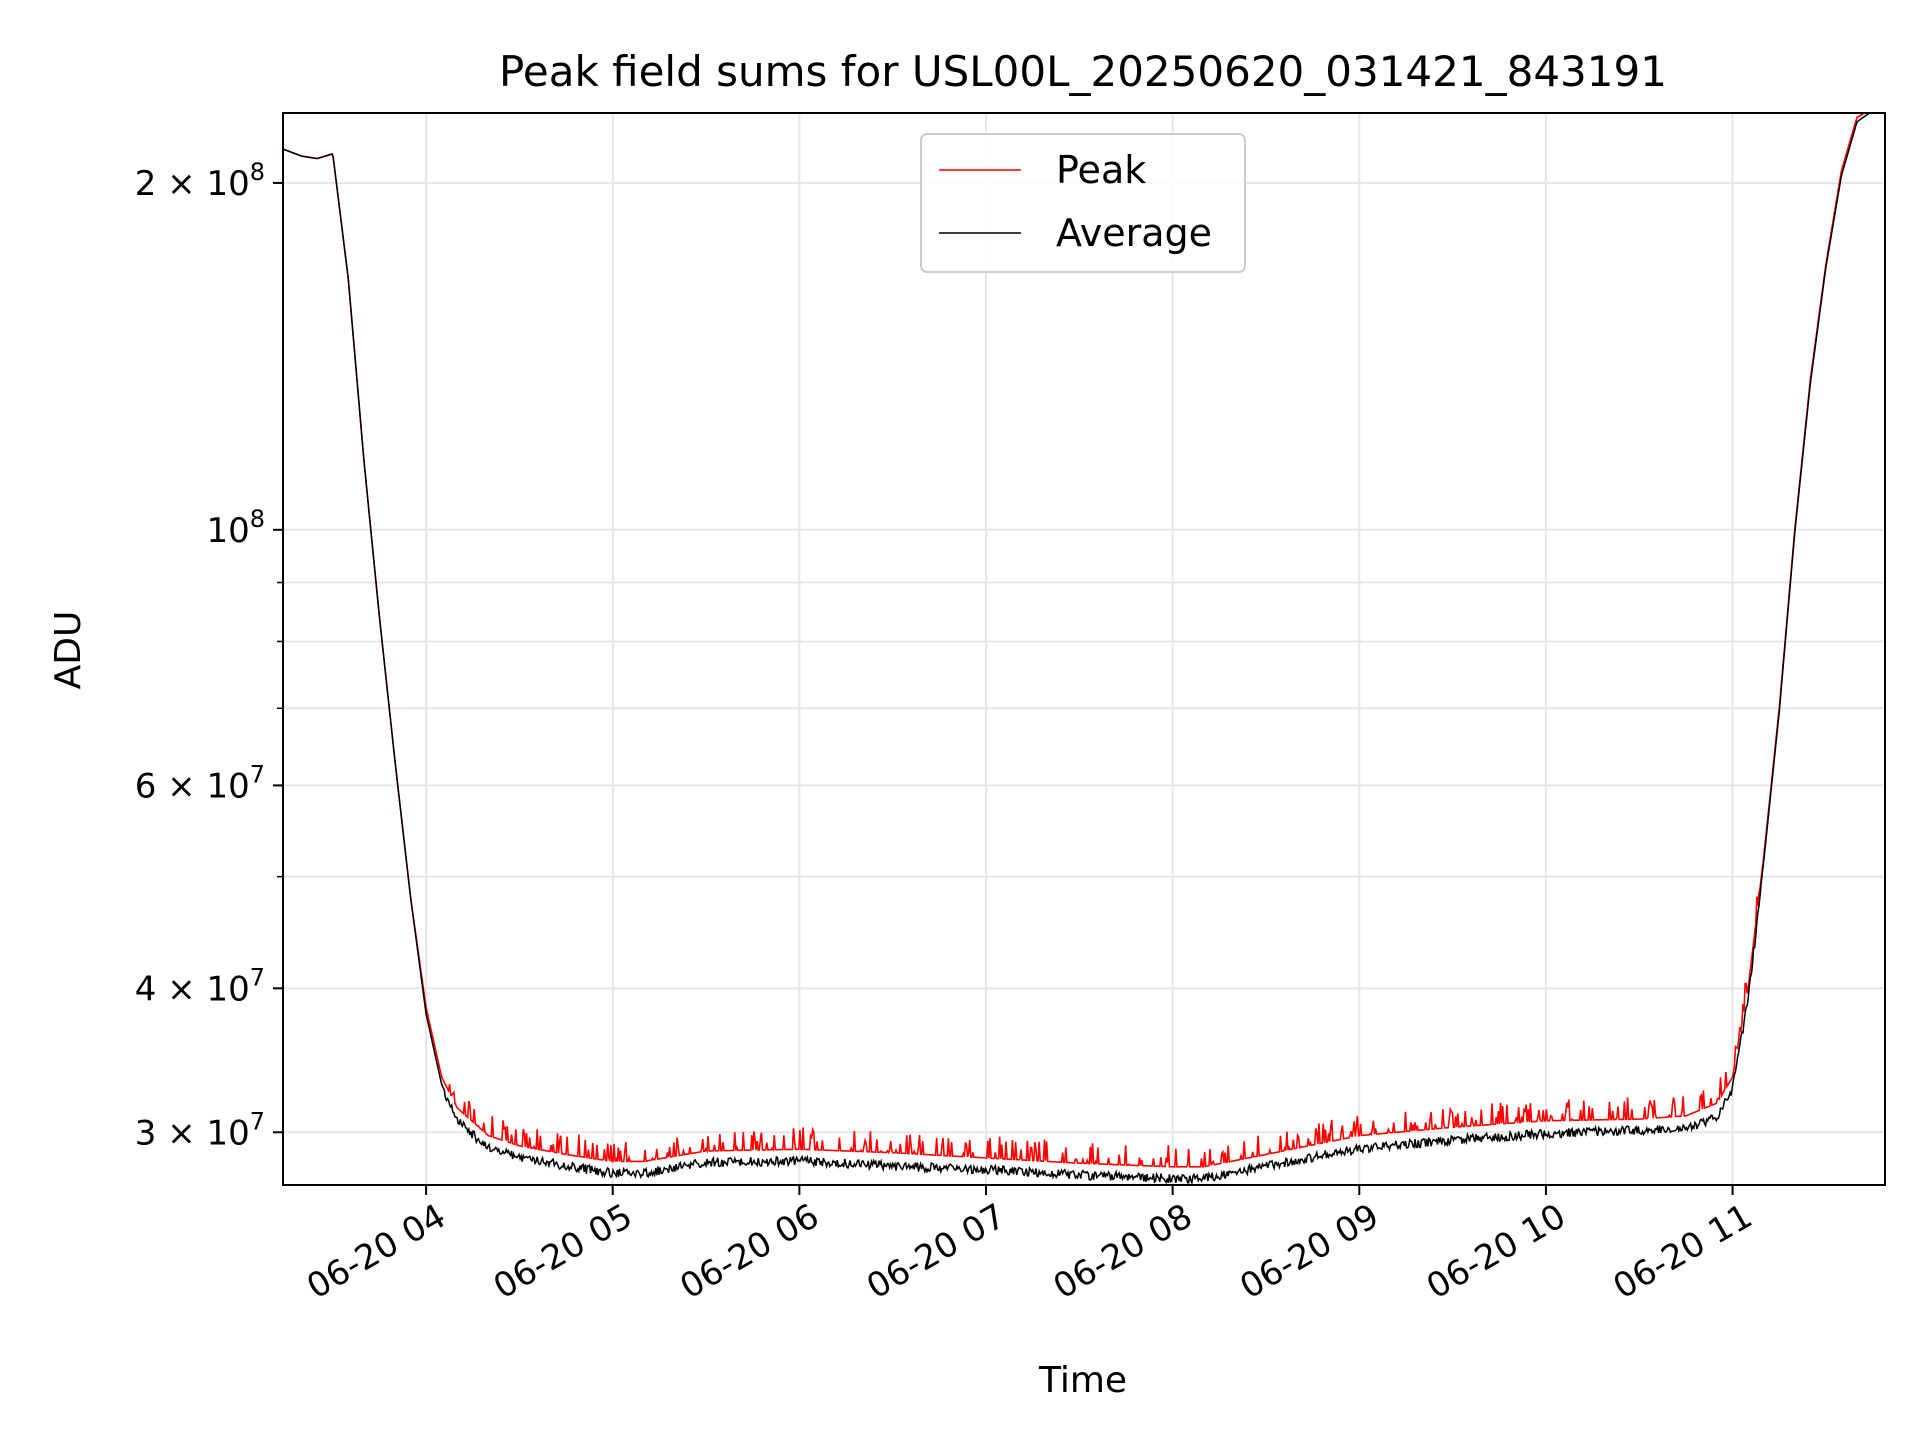  I want to click on legend-label-peak: Peak, so click(1101, 170).